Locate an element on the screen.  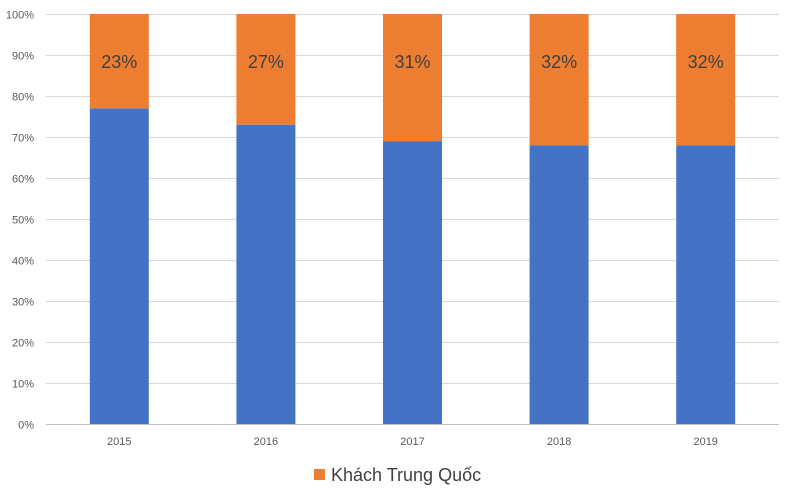
y-tick-label: 90% is located at coordinates (23, 57).